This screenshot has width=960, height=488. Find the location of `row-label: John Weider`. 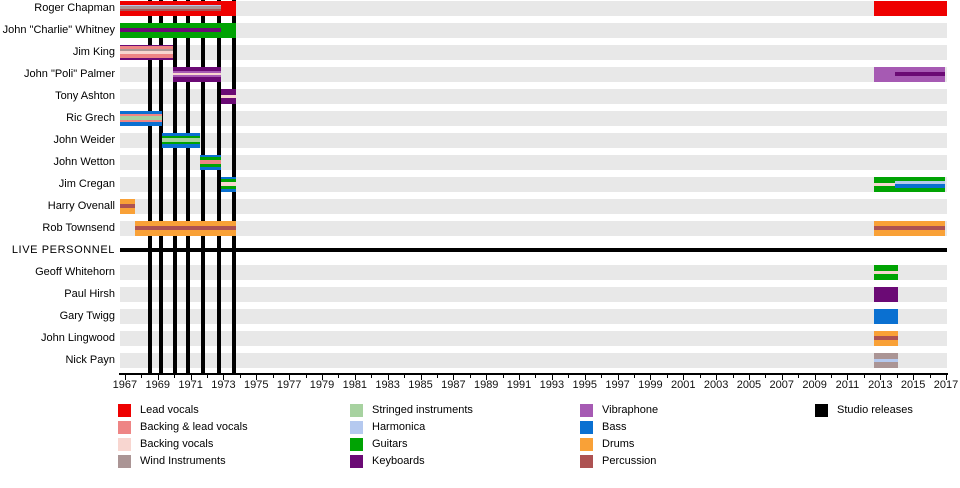

row-label: John Weider is located at coordinates (84, 140).